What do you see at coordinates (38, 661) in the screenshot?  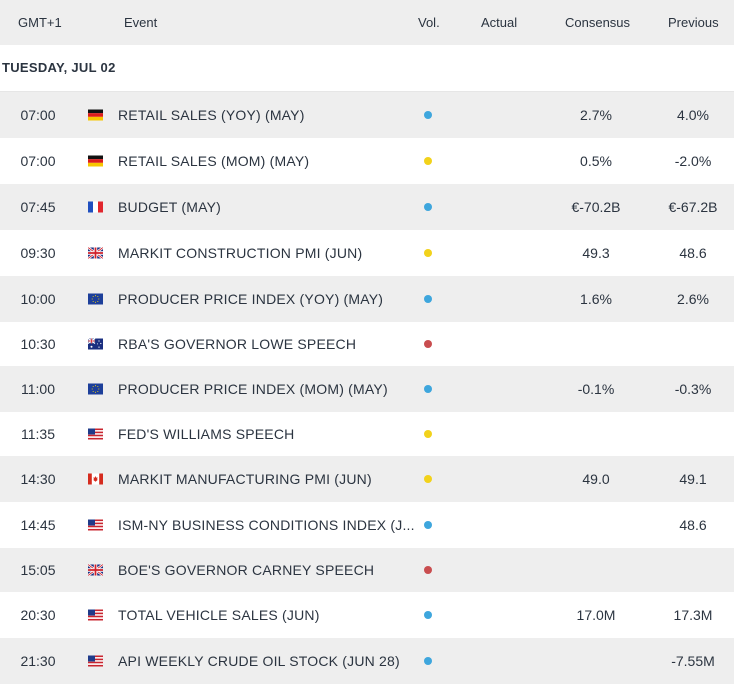 I see `event-time: 21:30` at bounding box center [38, 661].